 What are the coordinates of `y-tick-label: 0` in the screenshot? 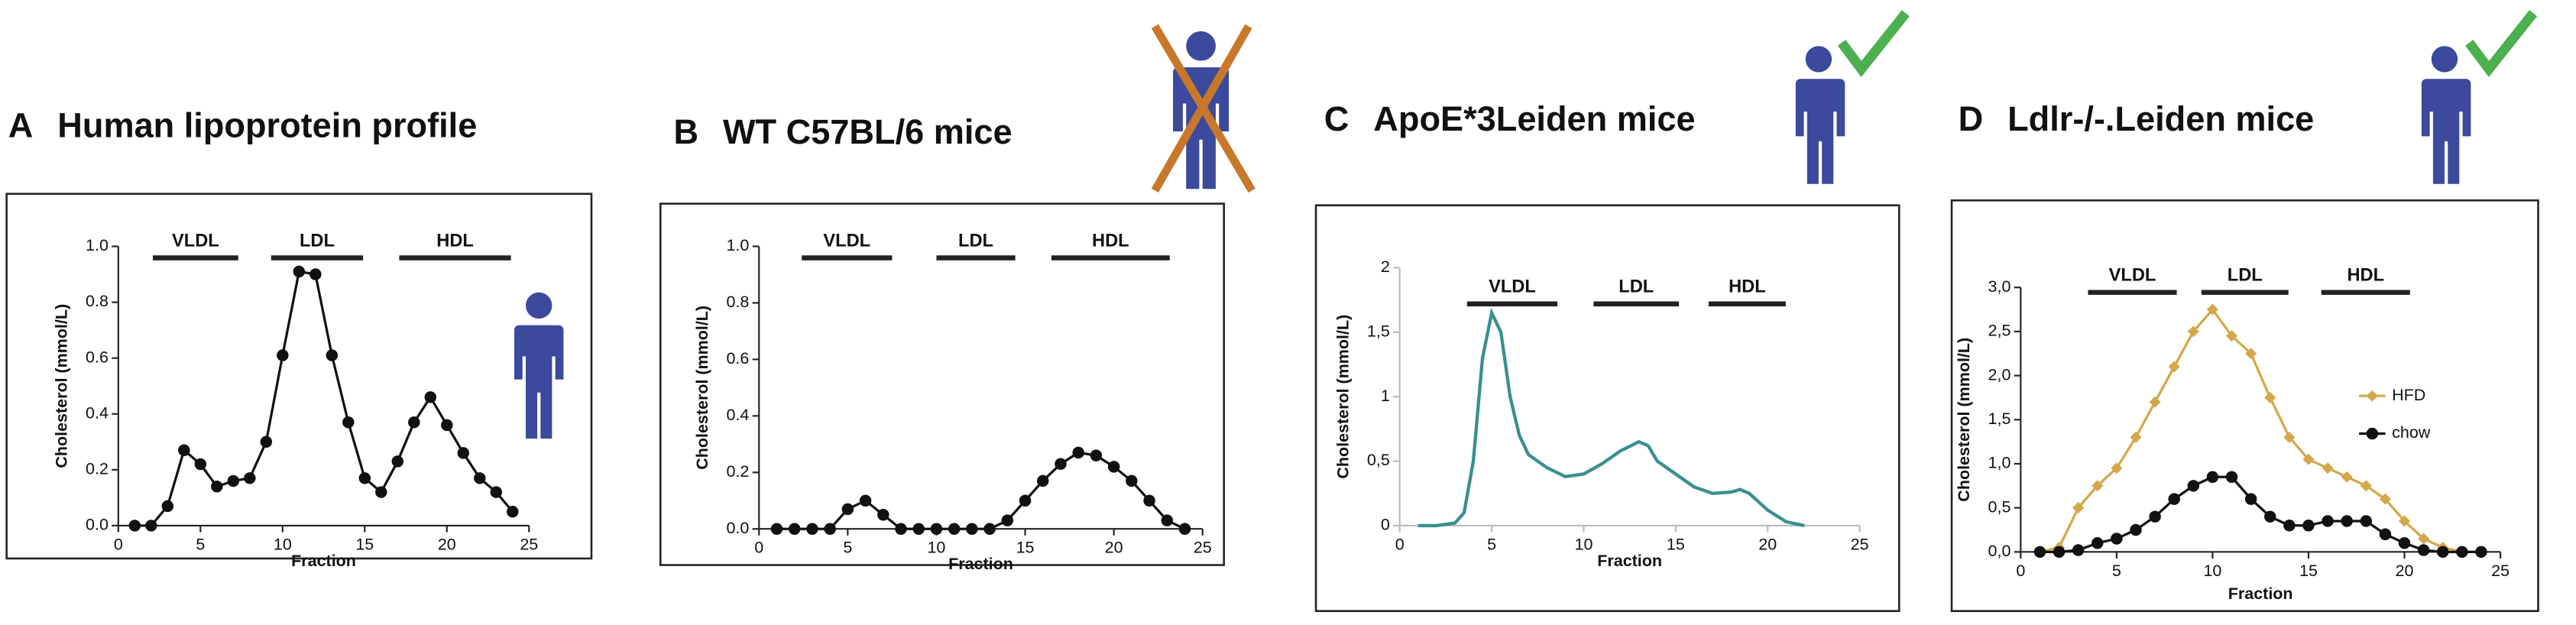 It's located at (1386, 525).